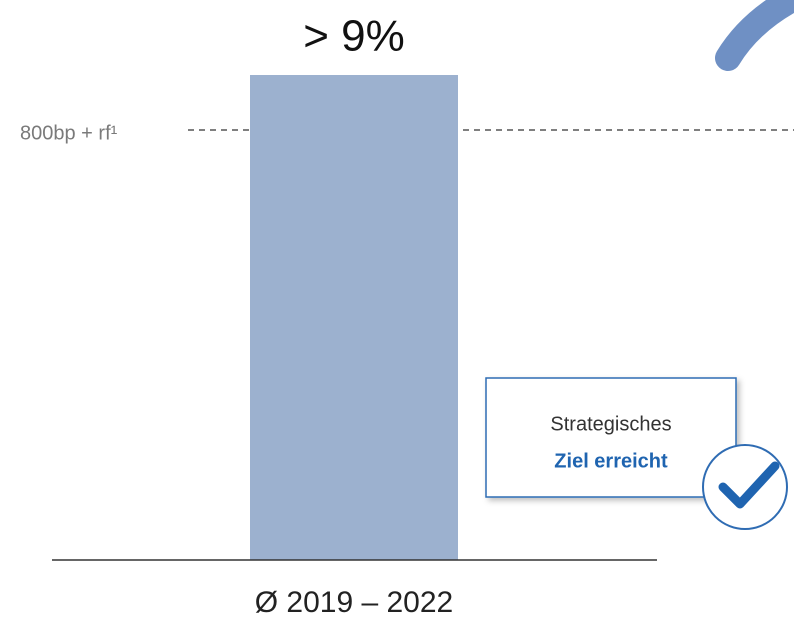 This screenshot has width=794, height=620. I want to click on callout-text: Strategisches, so click(610, 424).